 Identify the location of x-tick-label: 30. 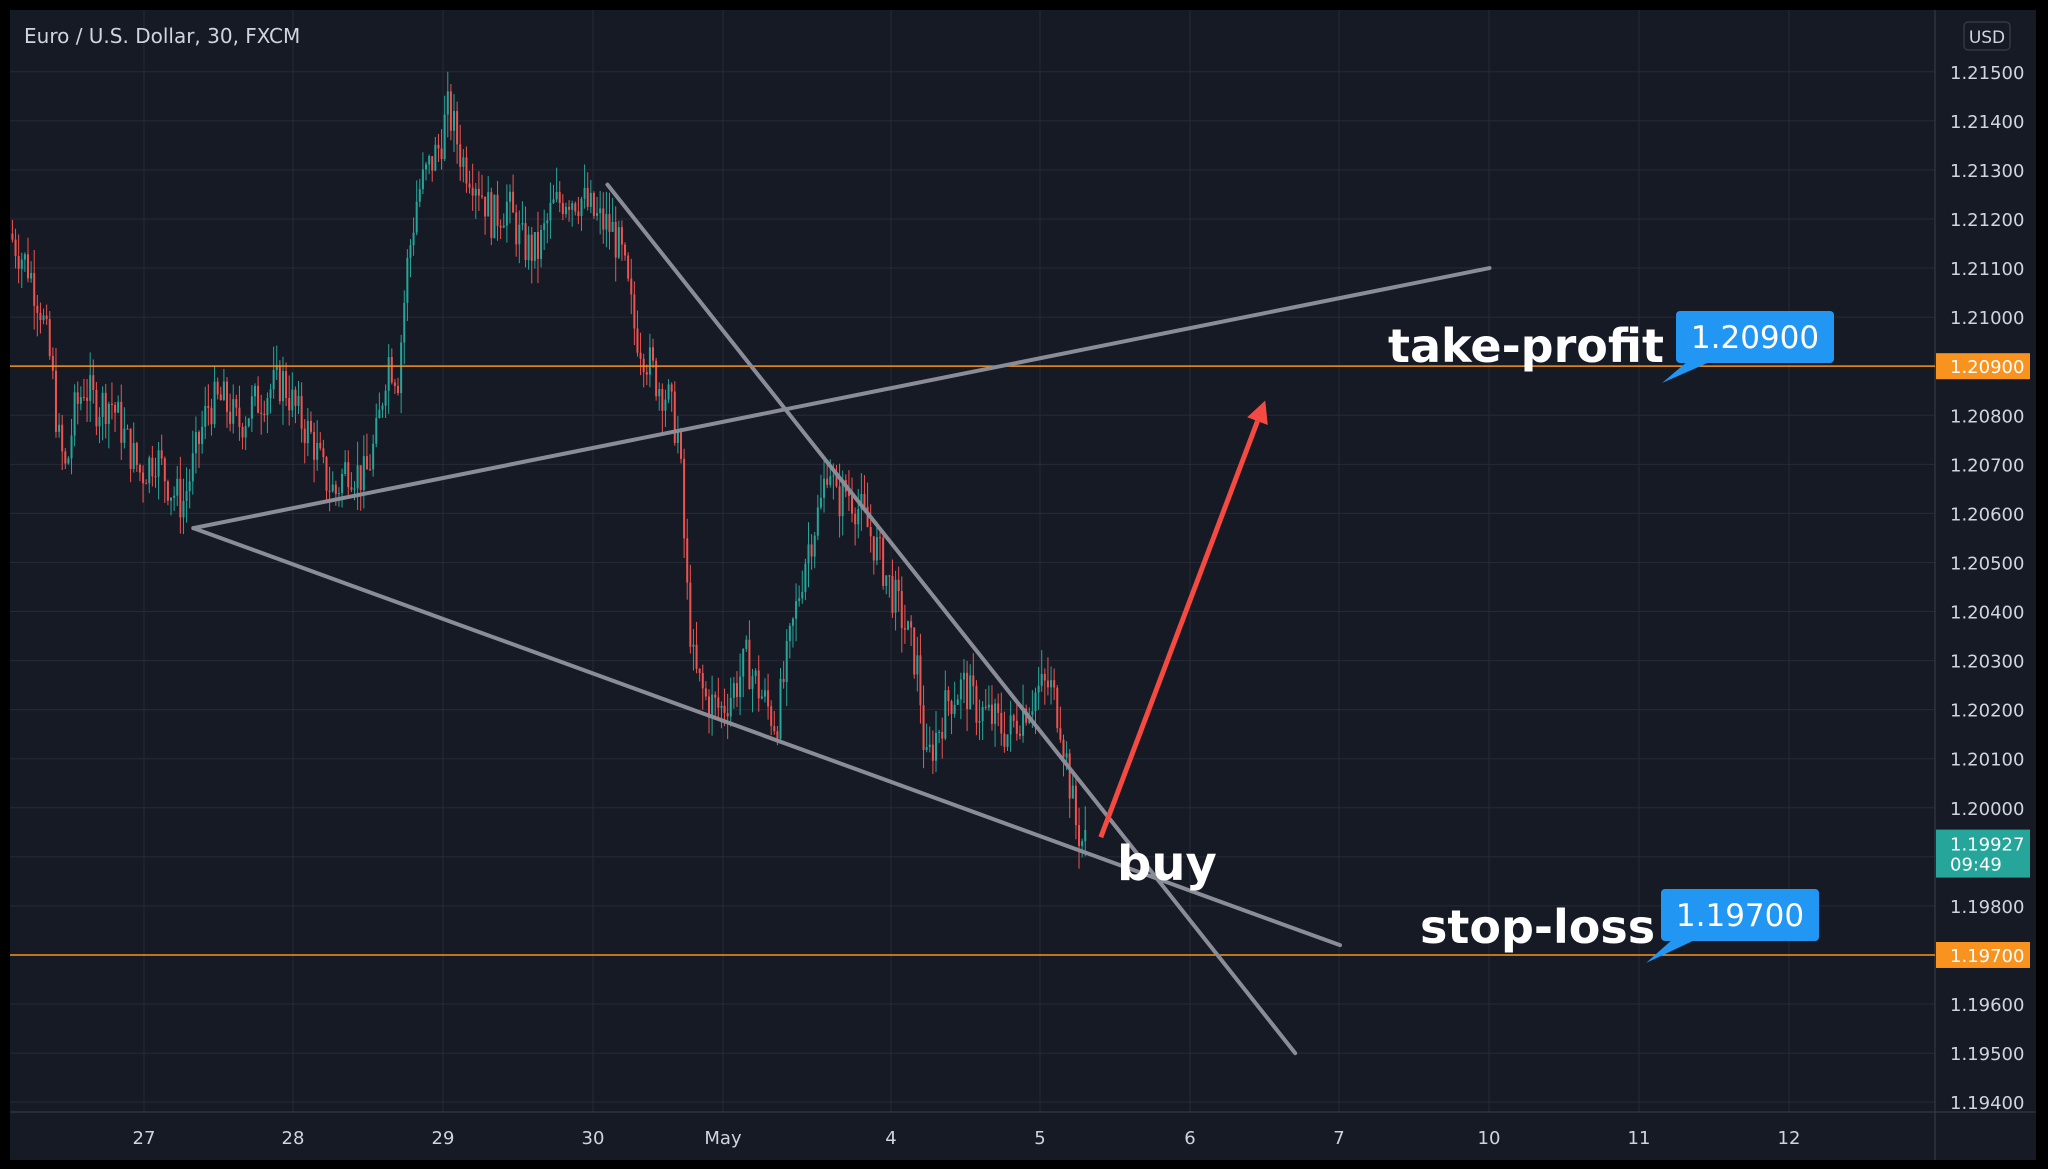
(593, 1138).